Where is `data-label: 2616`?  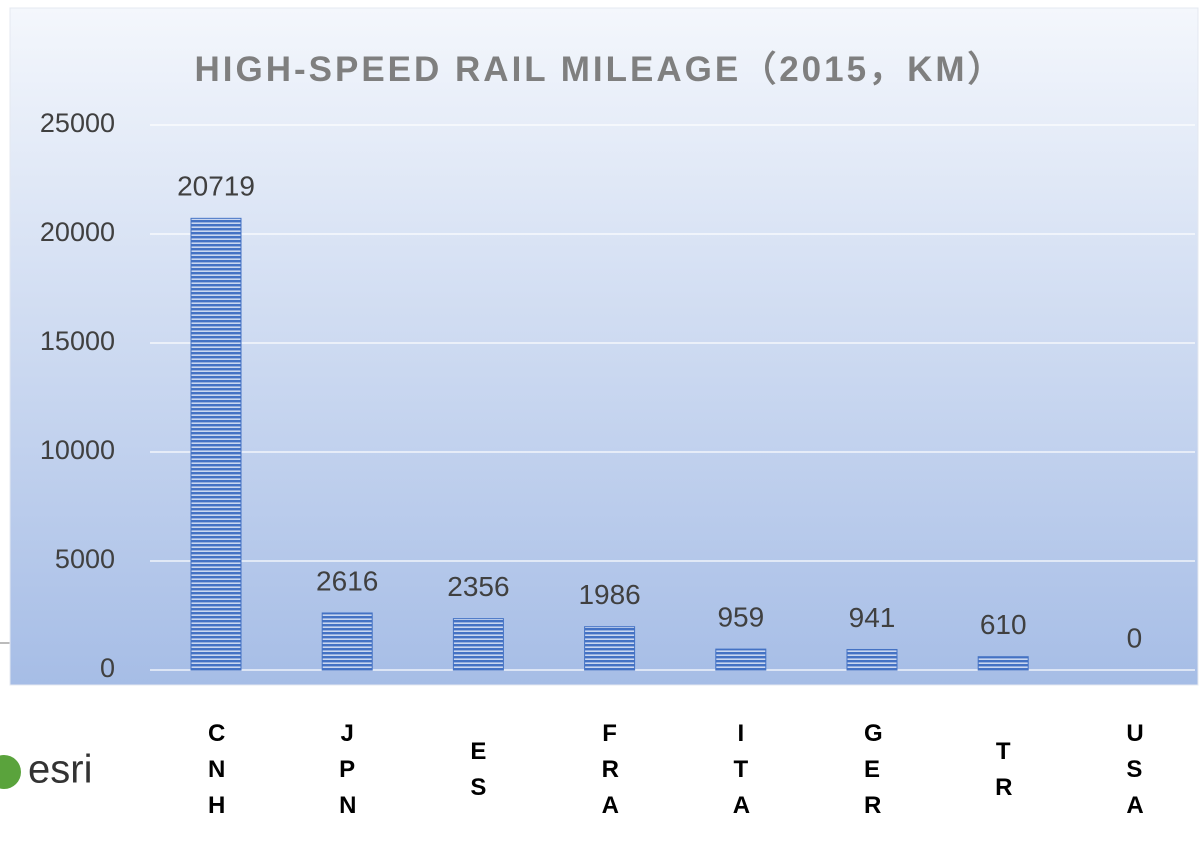 data-label: 2616 is located at coordinates (347, 580).